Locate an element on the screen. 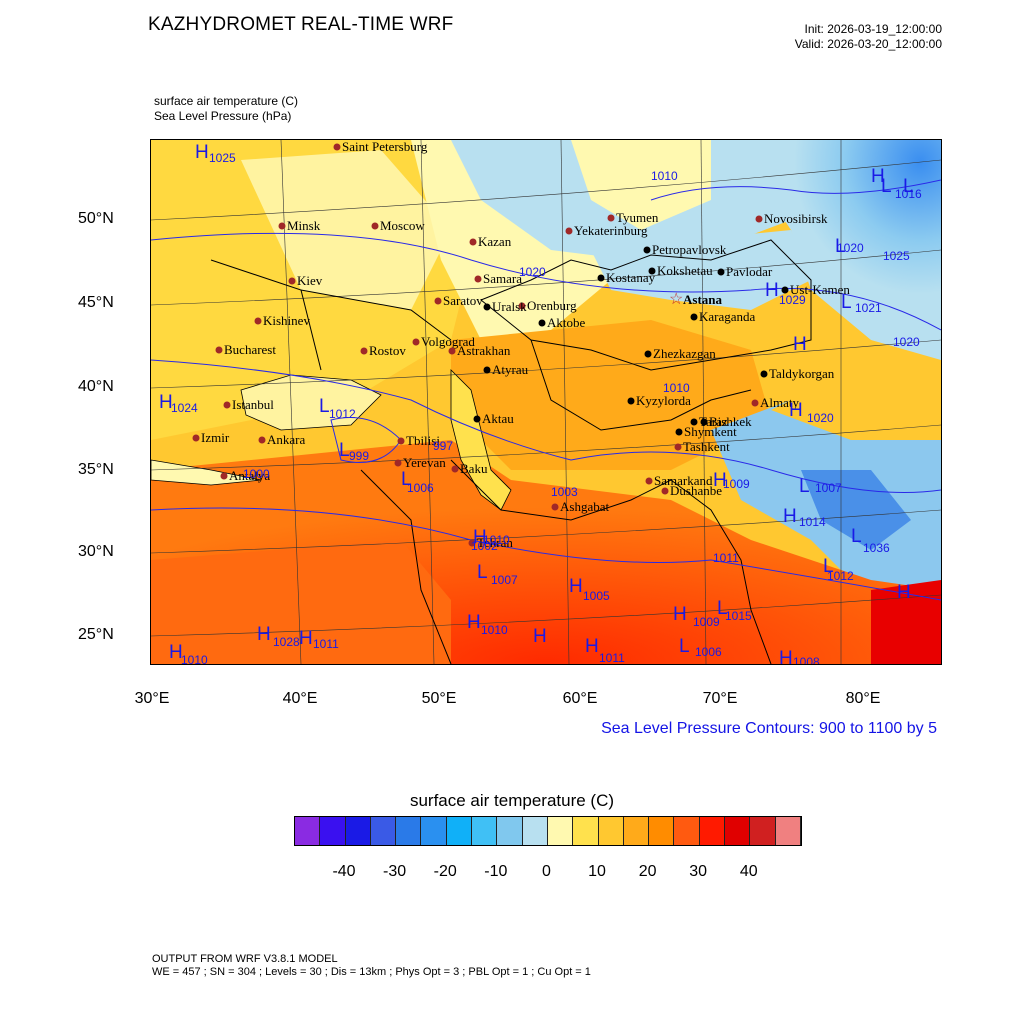  city-label: Pavlodar is located at coordinates (749, 271).